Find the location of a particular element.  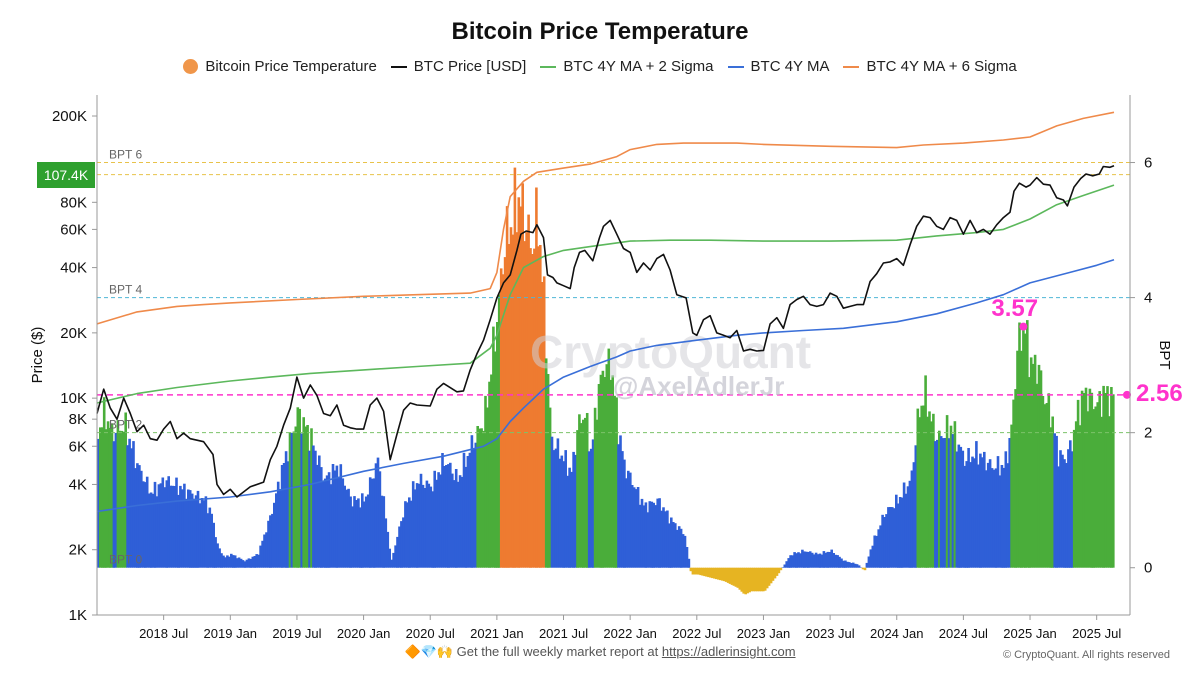

y-left-tick-label: 80K is located at coordinates (73, 202).